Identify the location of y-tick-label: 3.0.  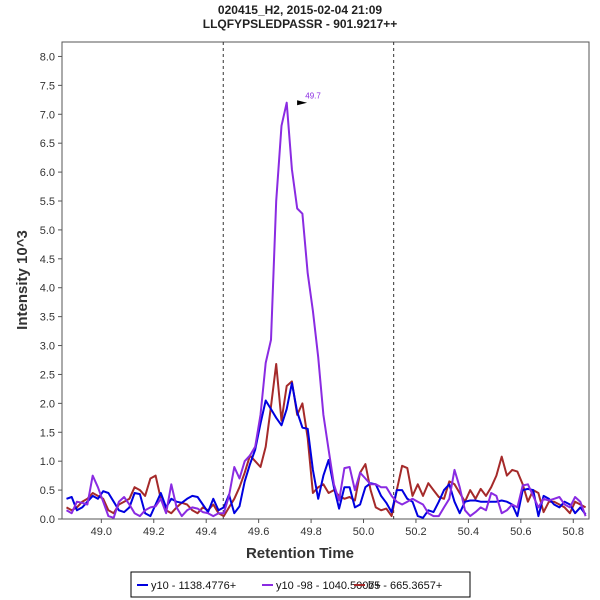
(47, 347).